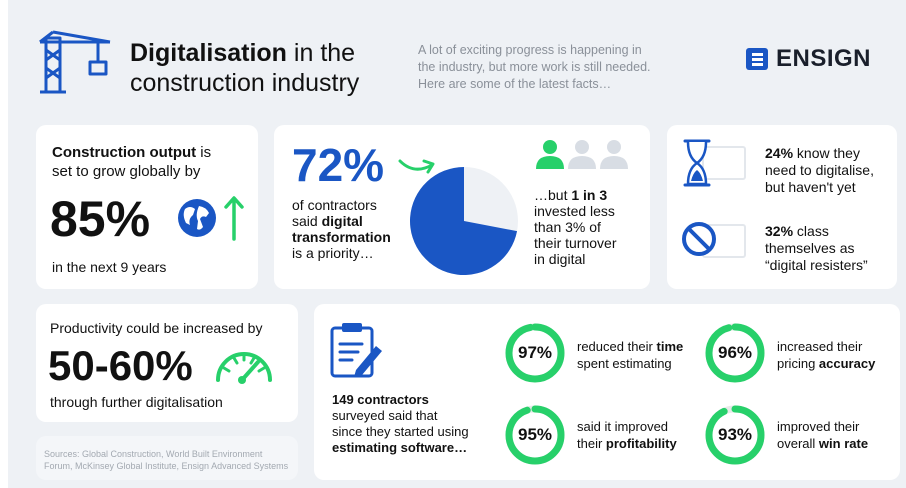 Image resolution: width=906 pixels, height=488 pixels. I want to click on stat-95-line-1: said it improved, so click(623, 426).